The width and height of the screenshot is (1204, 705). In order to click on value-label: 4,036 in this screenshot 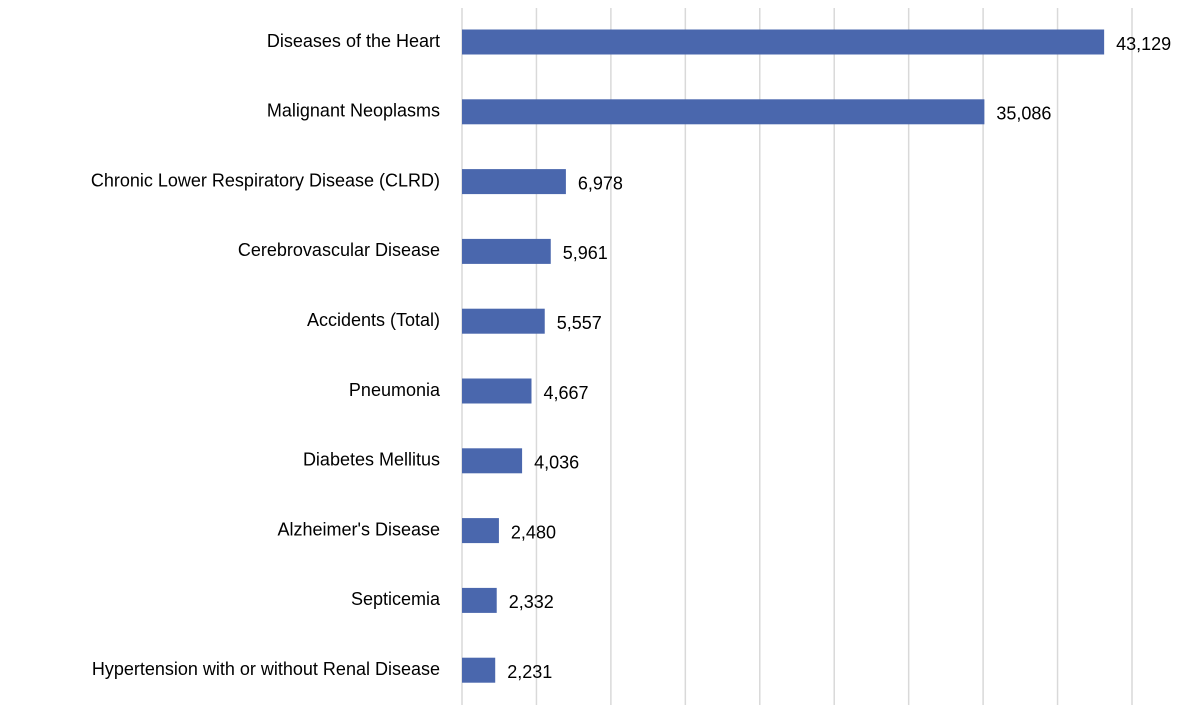, I will do `click(556, 463)`.